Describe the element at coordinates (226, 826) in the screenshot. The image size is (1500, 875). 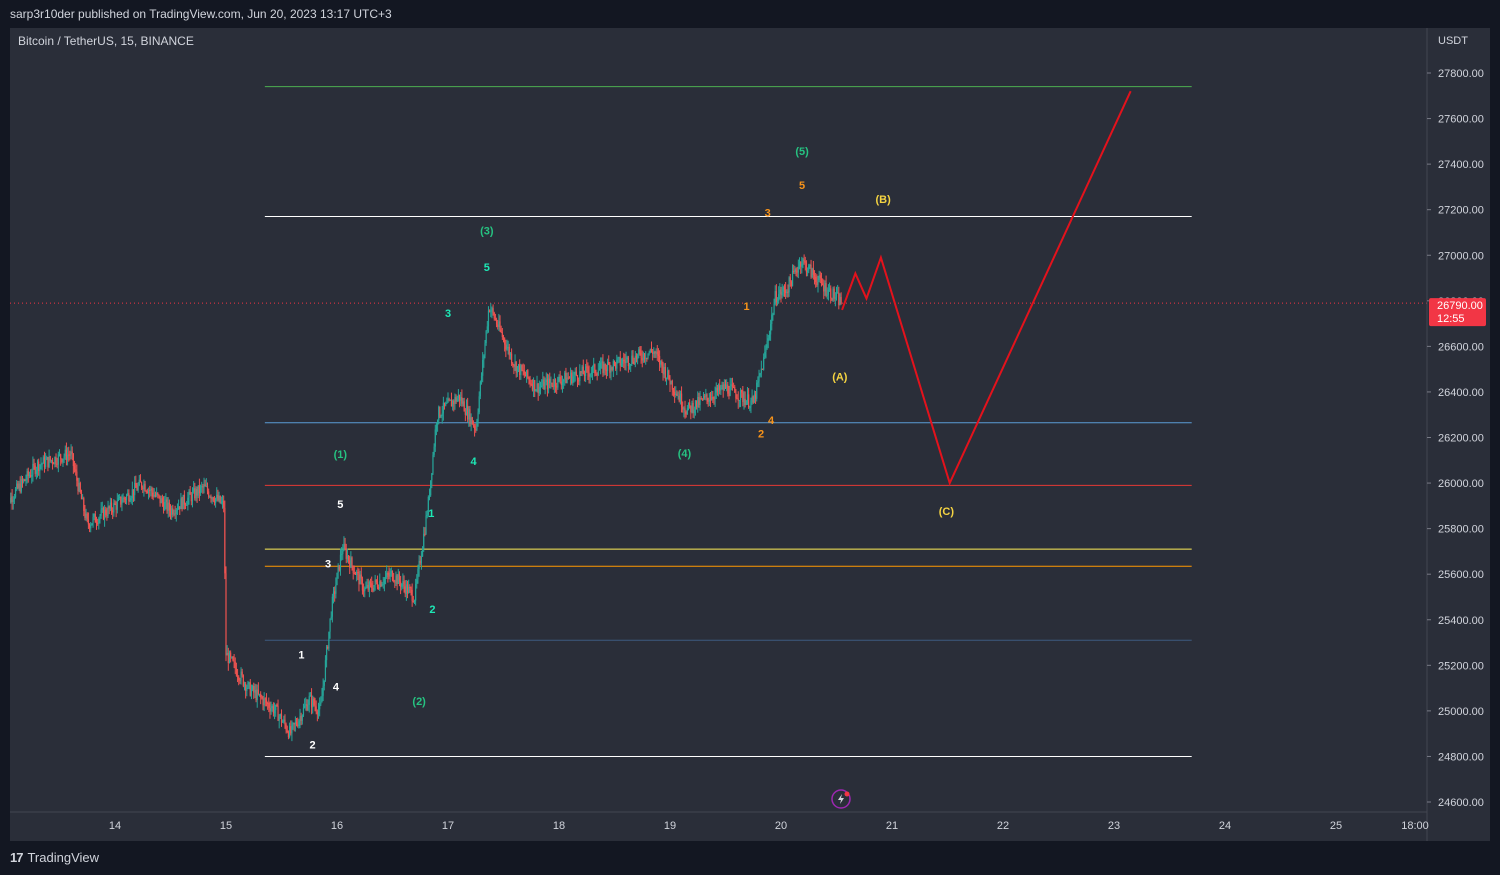
I see `time-tick-label: 15` at that location.